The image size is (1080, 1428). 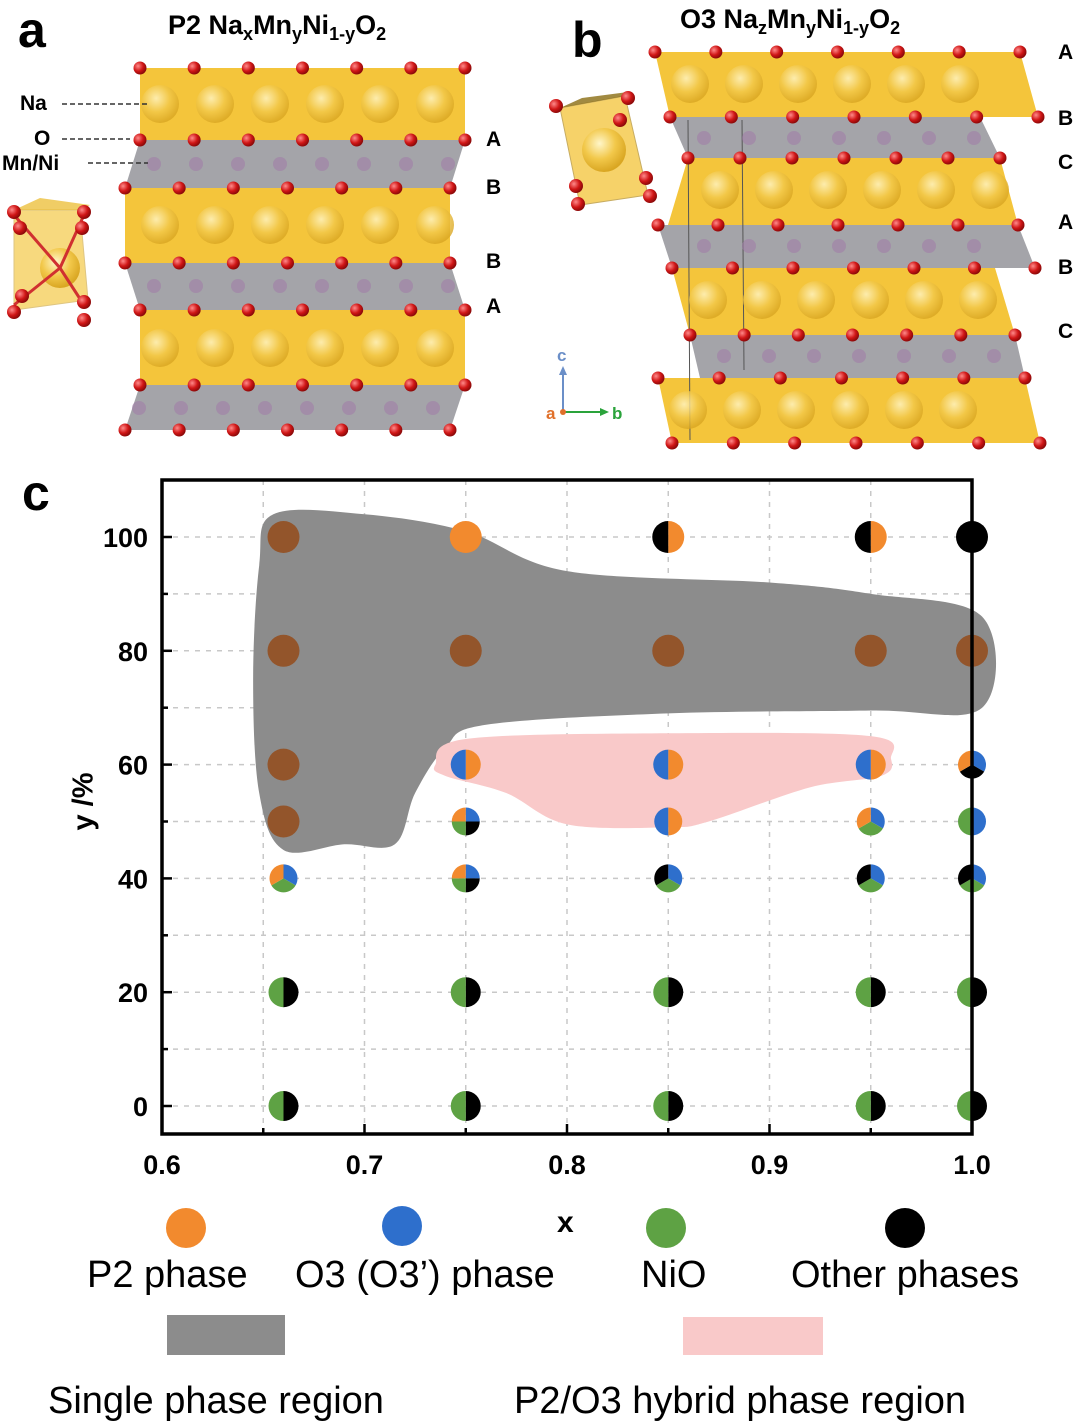 I want to click on p2-stack-label-3: B, so click(x=494, y=261).